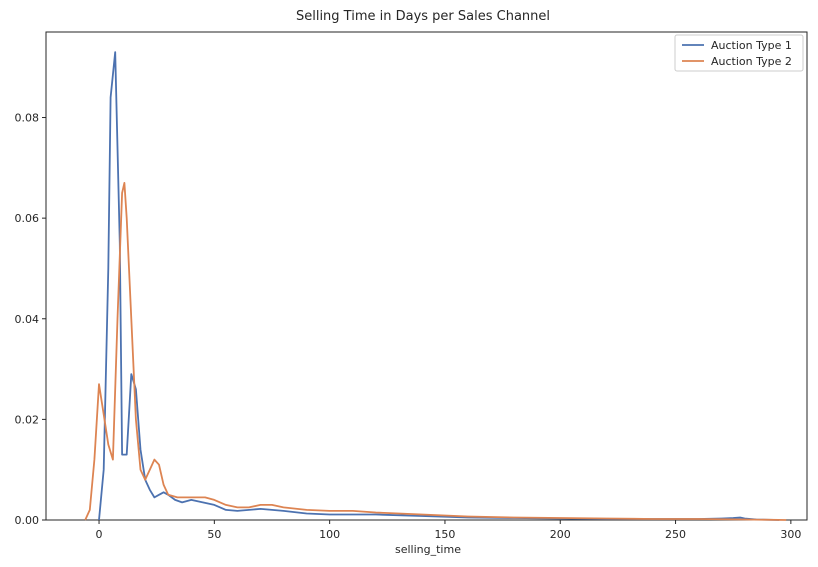  Describe the element at coordinates (790, 534) in the screenshot. I see `x-tick-label: 300` at that location.